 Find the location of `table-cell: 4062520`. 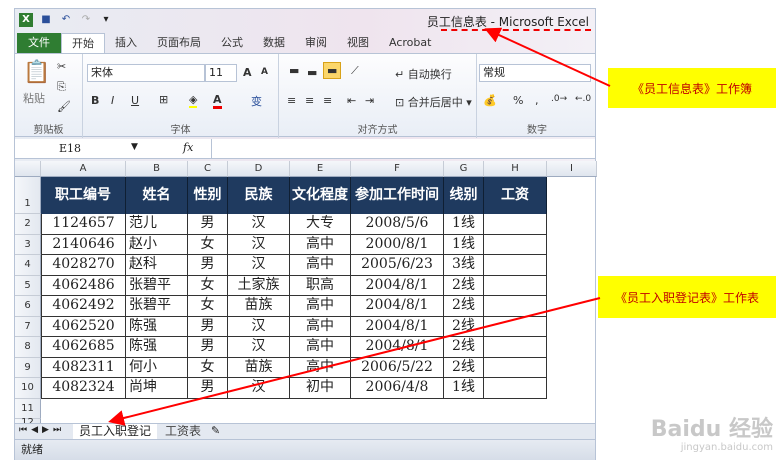

table-cell: 4062520 is located at coordinates (83, 326).